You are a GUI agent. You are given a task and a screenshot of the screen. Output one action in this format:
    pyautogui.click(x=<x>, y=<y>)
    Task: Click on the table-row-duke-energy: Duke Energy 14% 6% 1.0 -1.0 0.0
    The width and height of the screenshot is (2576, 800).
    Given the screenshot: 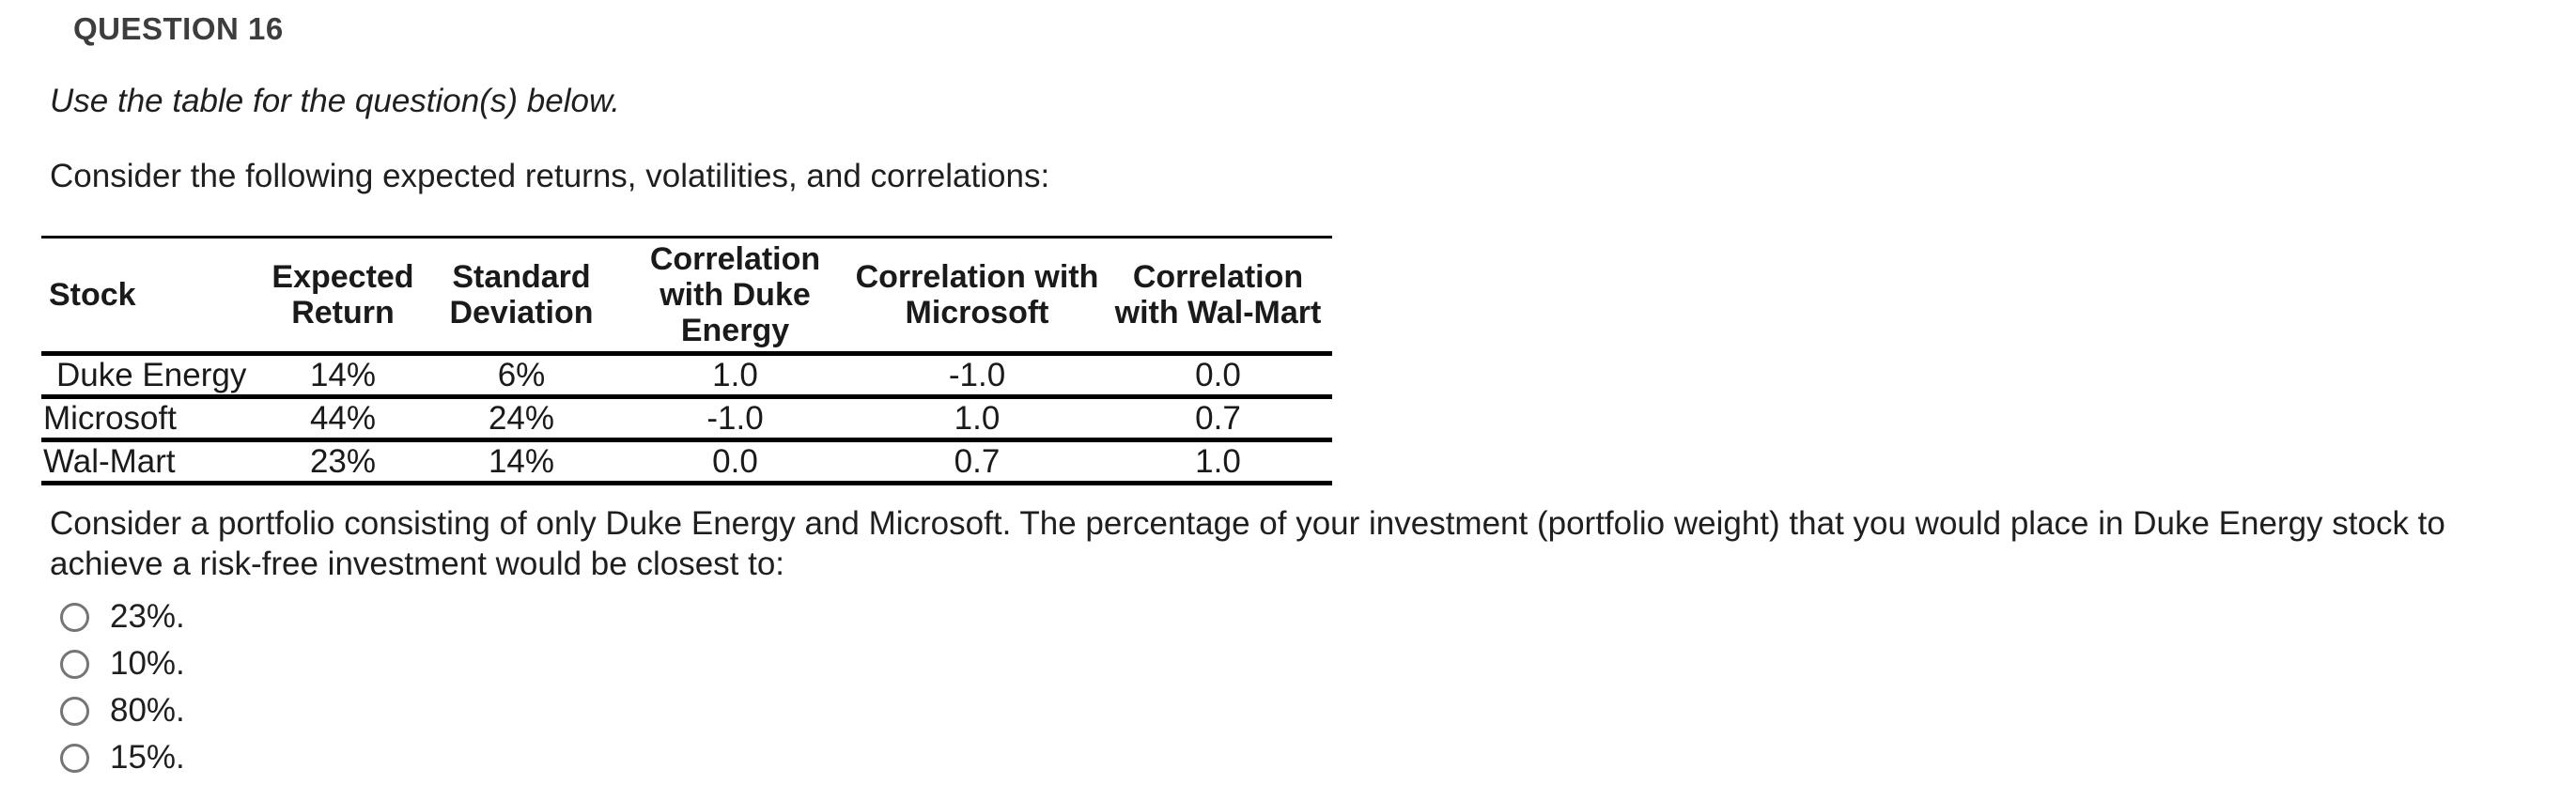 What is the action you would take?
    pyautogui.click(x=686, y=376)
    